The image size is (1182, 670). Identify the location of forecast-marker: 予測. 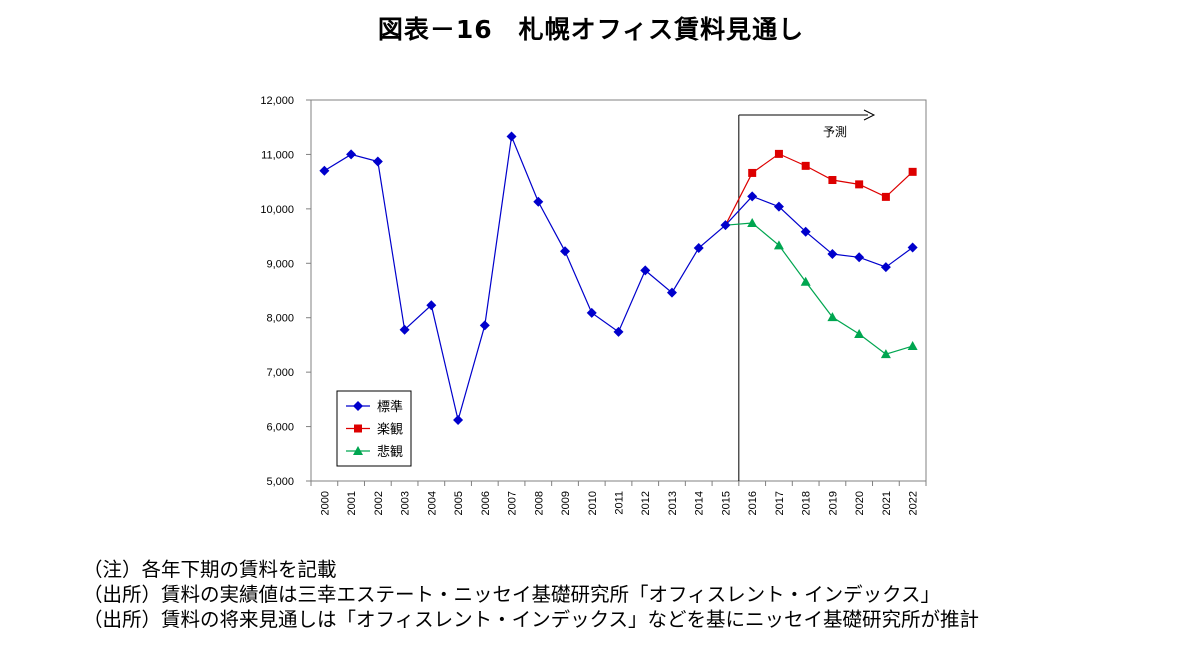
(807, 295).